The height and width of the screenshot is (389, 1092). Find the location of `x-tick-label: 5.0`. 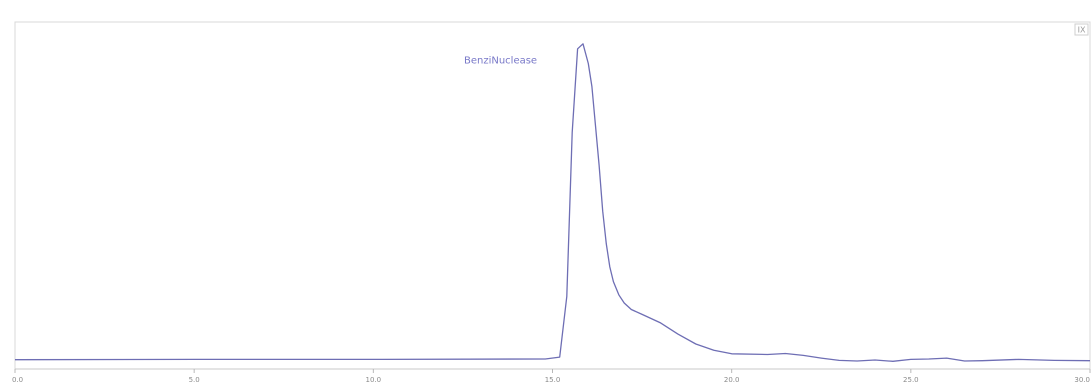

x-tick-label: 5.0 is located at coordinates (194, 380).